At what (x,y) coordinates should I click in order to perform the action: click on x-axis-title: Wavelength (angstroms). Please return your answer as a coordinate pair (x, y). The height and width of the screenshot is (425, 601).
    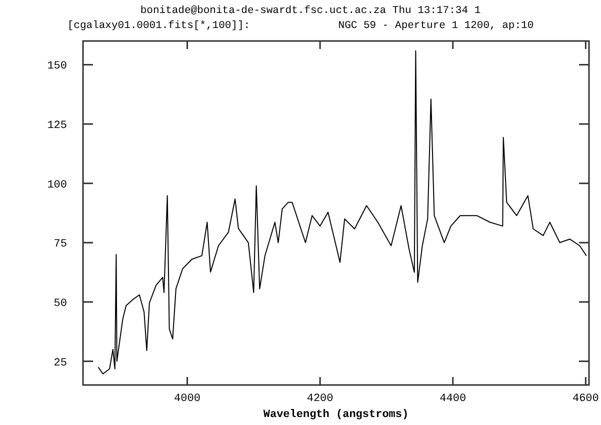
    Looking at the image, I should click on (336, 415).